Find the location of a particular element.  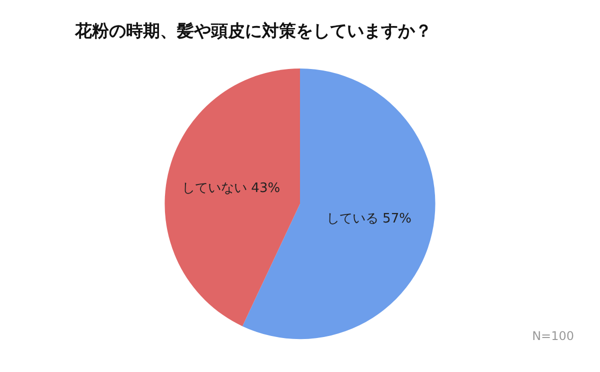

chart-title: 花粉の時期、髪や頭皮に対策をしていますか？ is located at coordinates (253, 32).